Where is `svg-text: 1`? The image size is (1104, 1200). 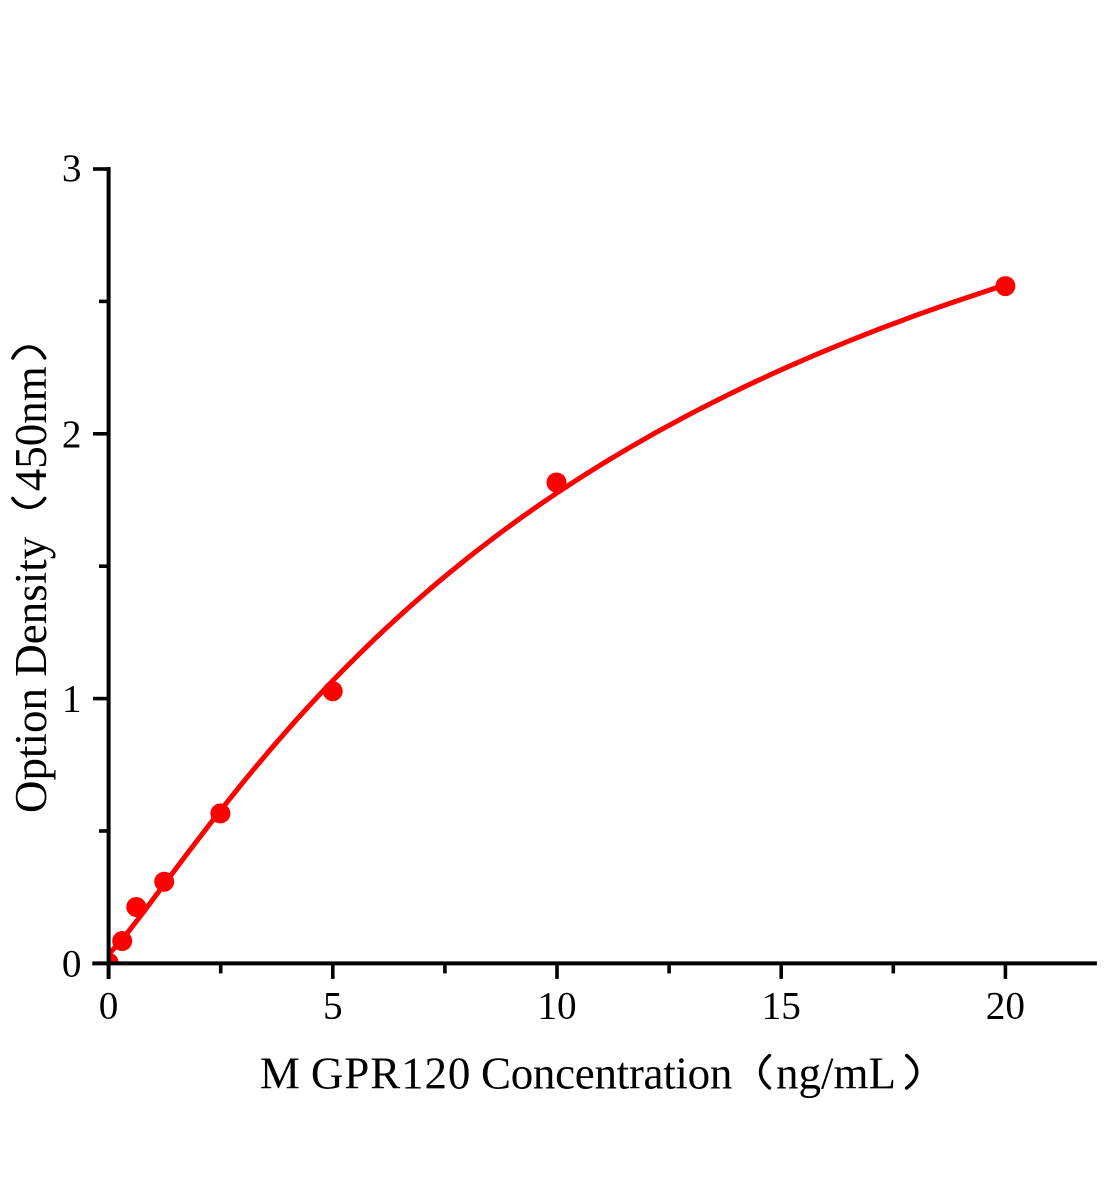 svg-text: 1 is located at coordinates (72, 699).